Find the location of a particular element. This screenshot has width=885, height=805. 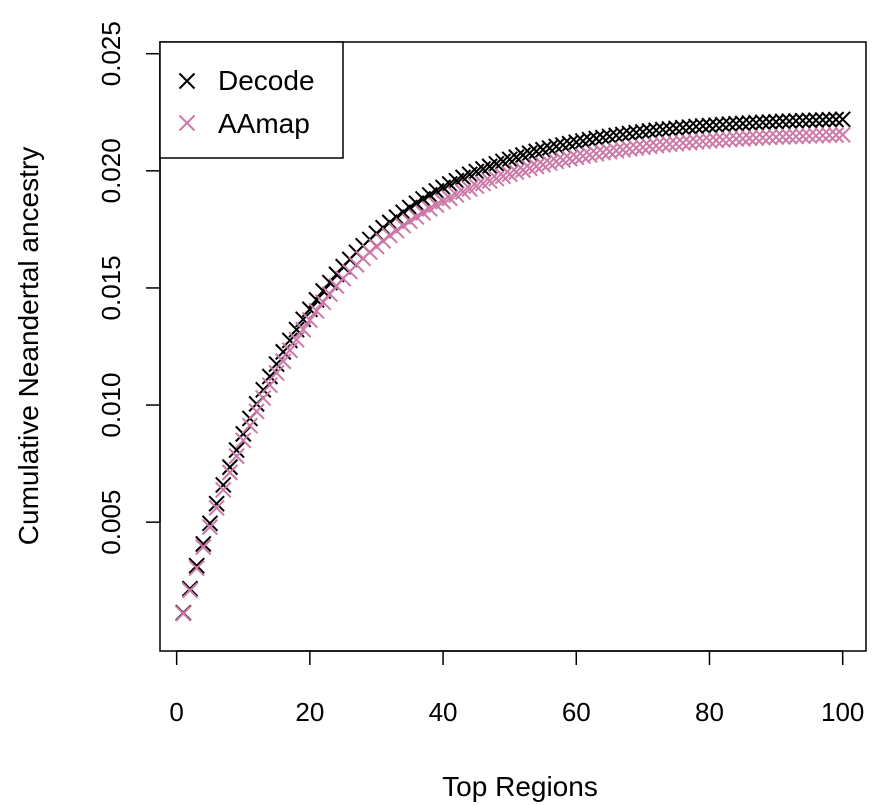

y-tick-label: 0.005 is located at coordinates (111, 522).